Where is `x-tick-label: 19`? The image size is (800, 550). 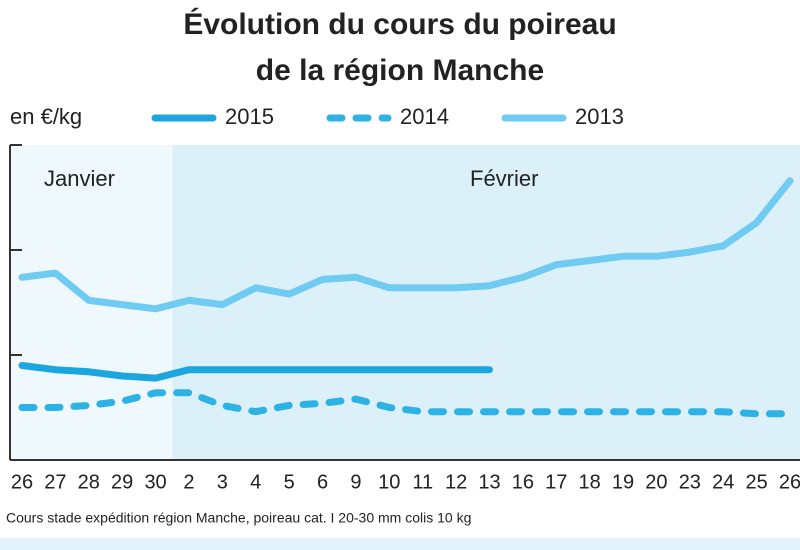
x-tick-label: 19 is located at coordinates (623, 482).